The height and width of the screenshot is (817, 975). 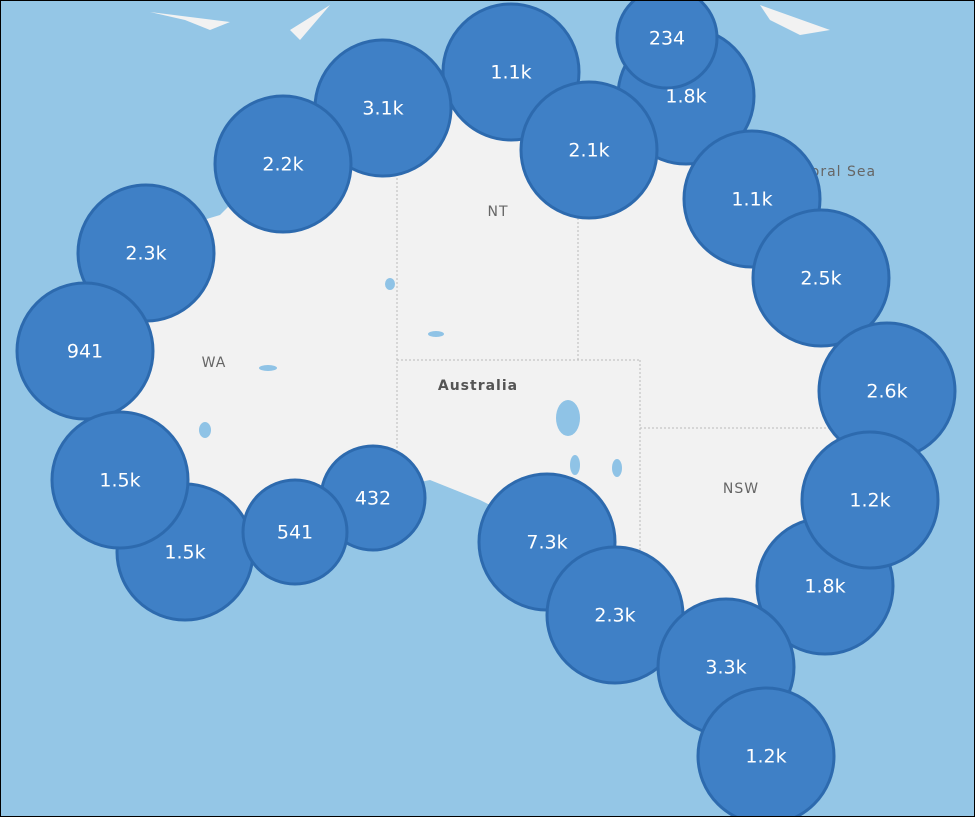 I want to click on bubble-label: 941, so click(x=85, y=352).